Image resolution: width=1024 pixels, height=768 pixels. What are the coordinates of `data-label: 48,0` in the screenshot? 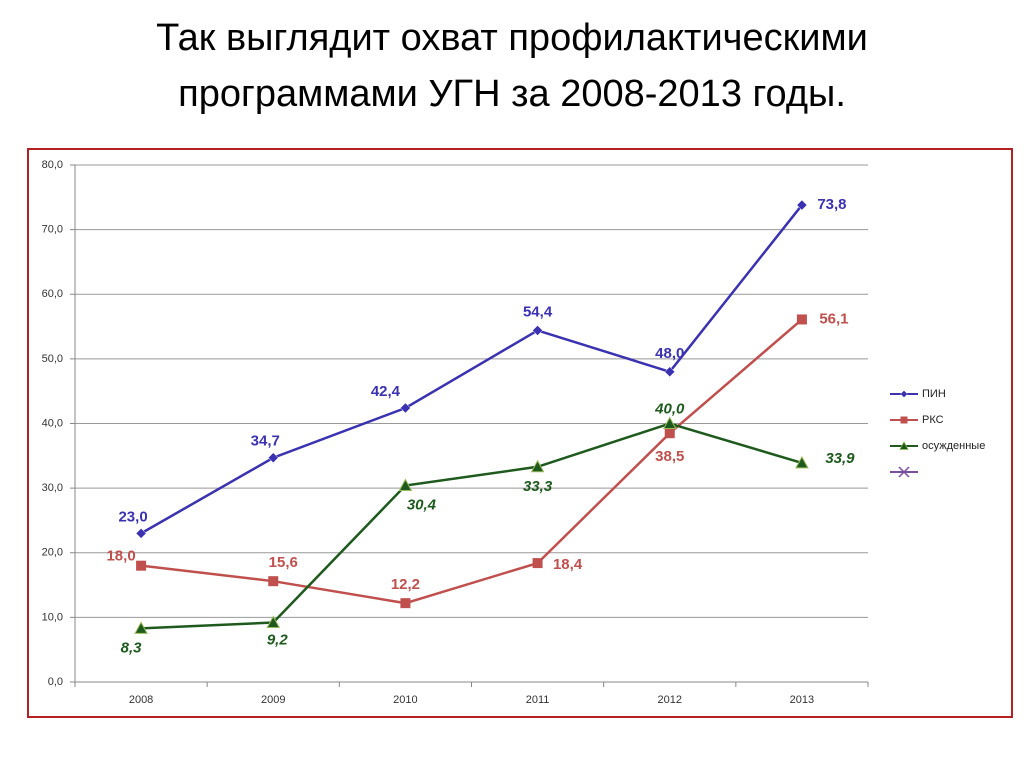 It's located at (669, 353).